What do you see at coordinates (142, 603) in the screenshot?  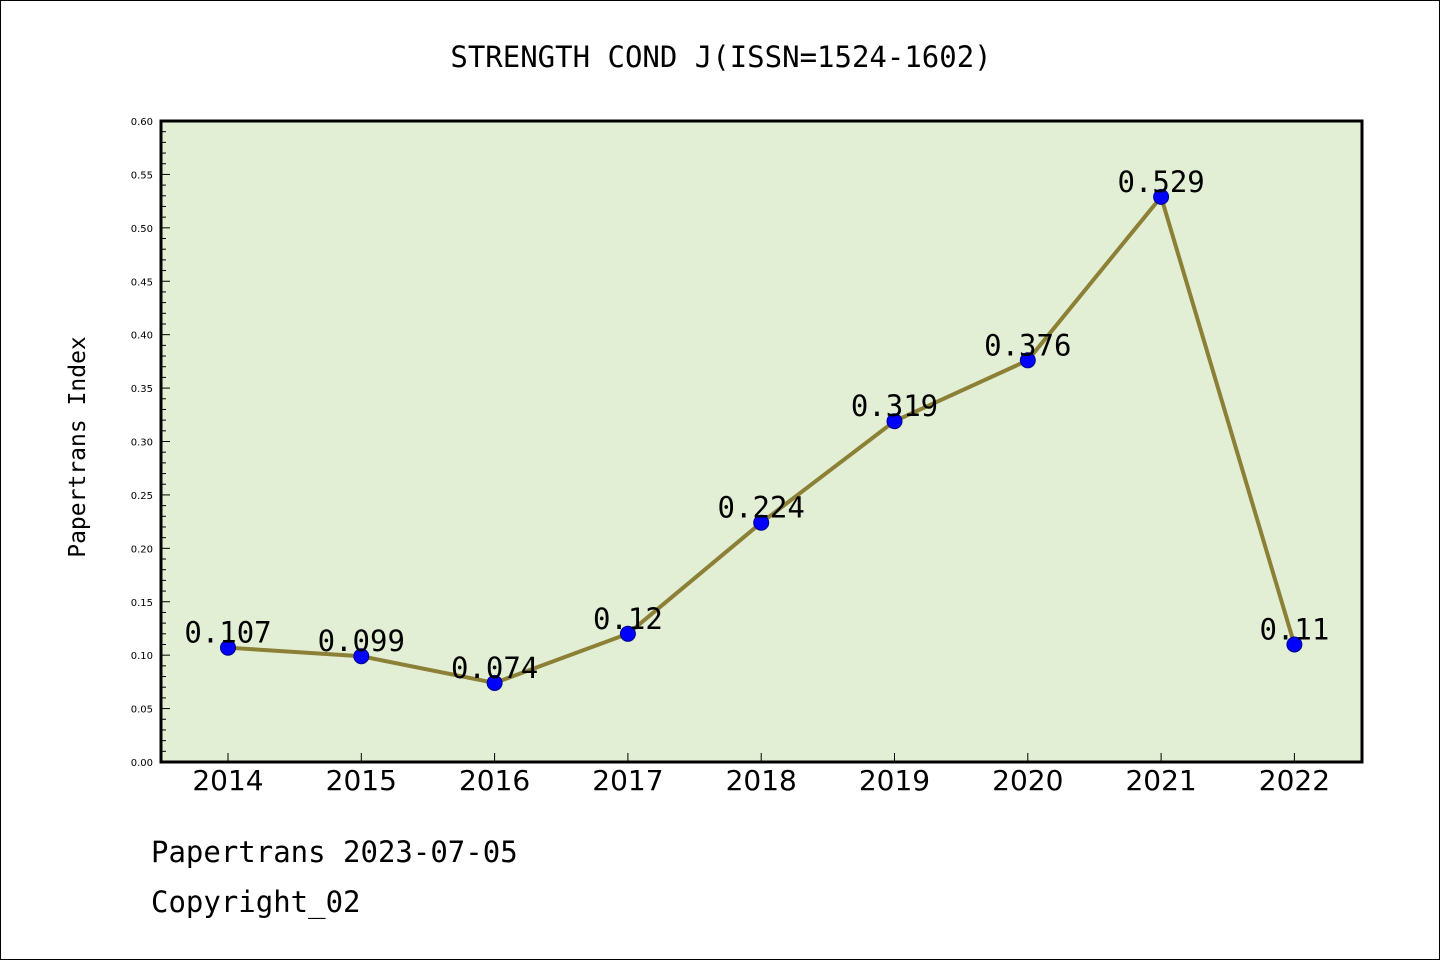 I see `y-tick-label: 0.15` at bounding box center [142, 603].